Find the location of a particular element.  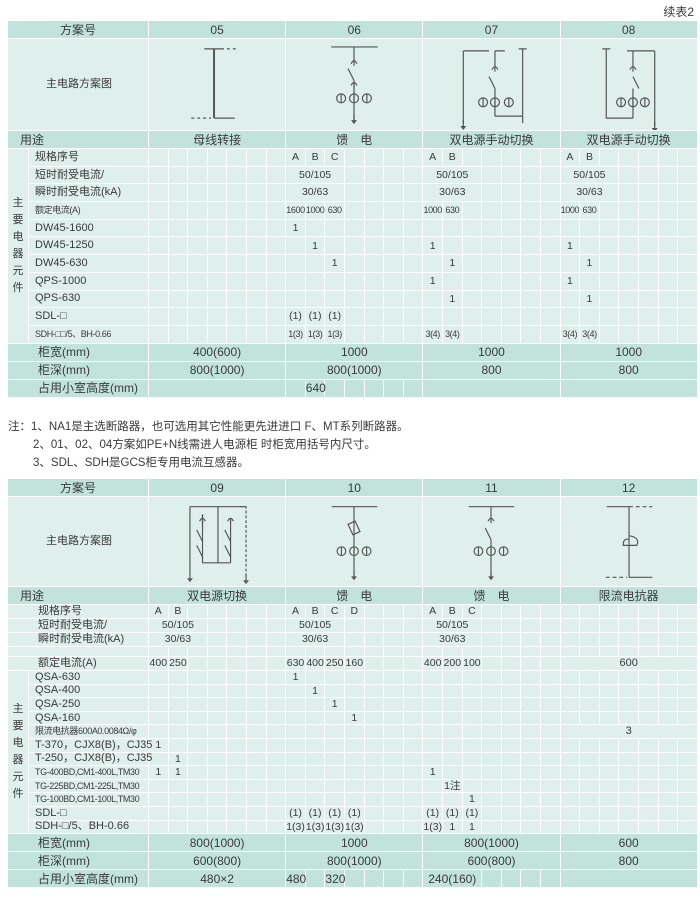

row-label: QSA-630 is located at coordinates (88, 677).